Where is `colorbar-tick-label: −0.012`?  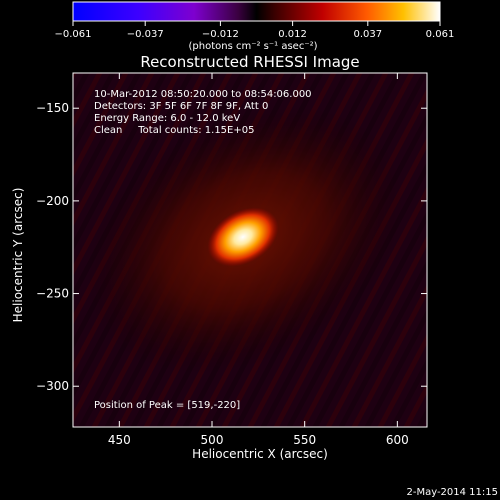 colorbar-tick-label: −0.012 is located at coordinates (220, 34).